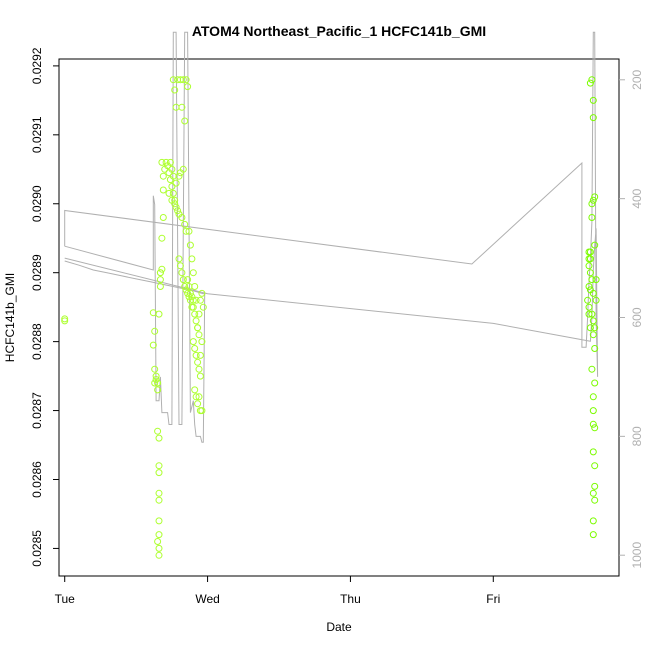  What do you see at coordinates (637, 436) in the screenshot?
I see `right-tick-label: 800` at bounding box center [637, 436].